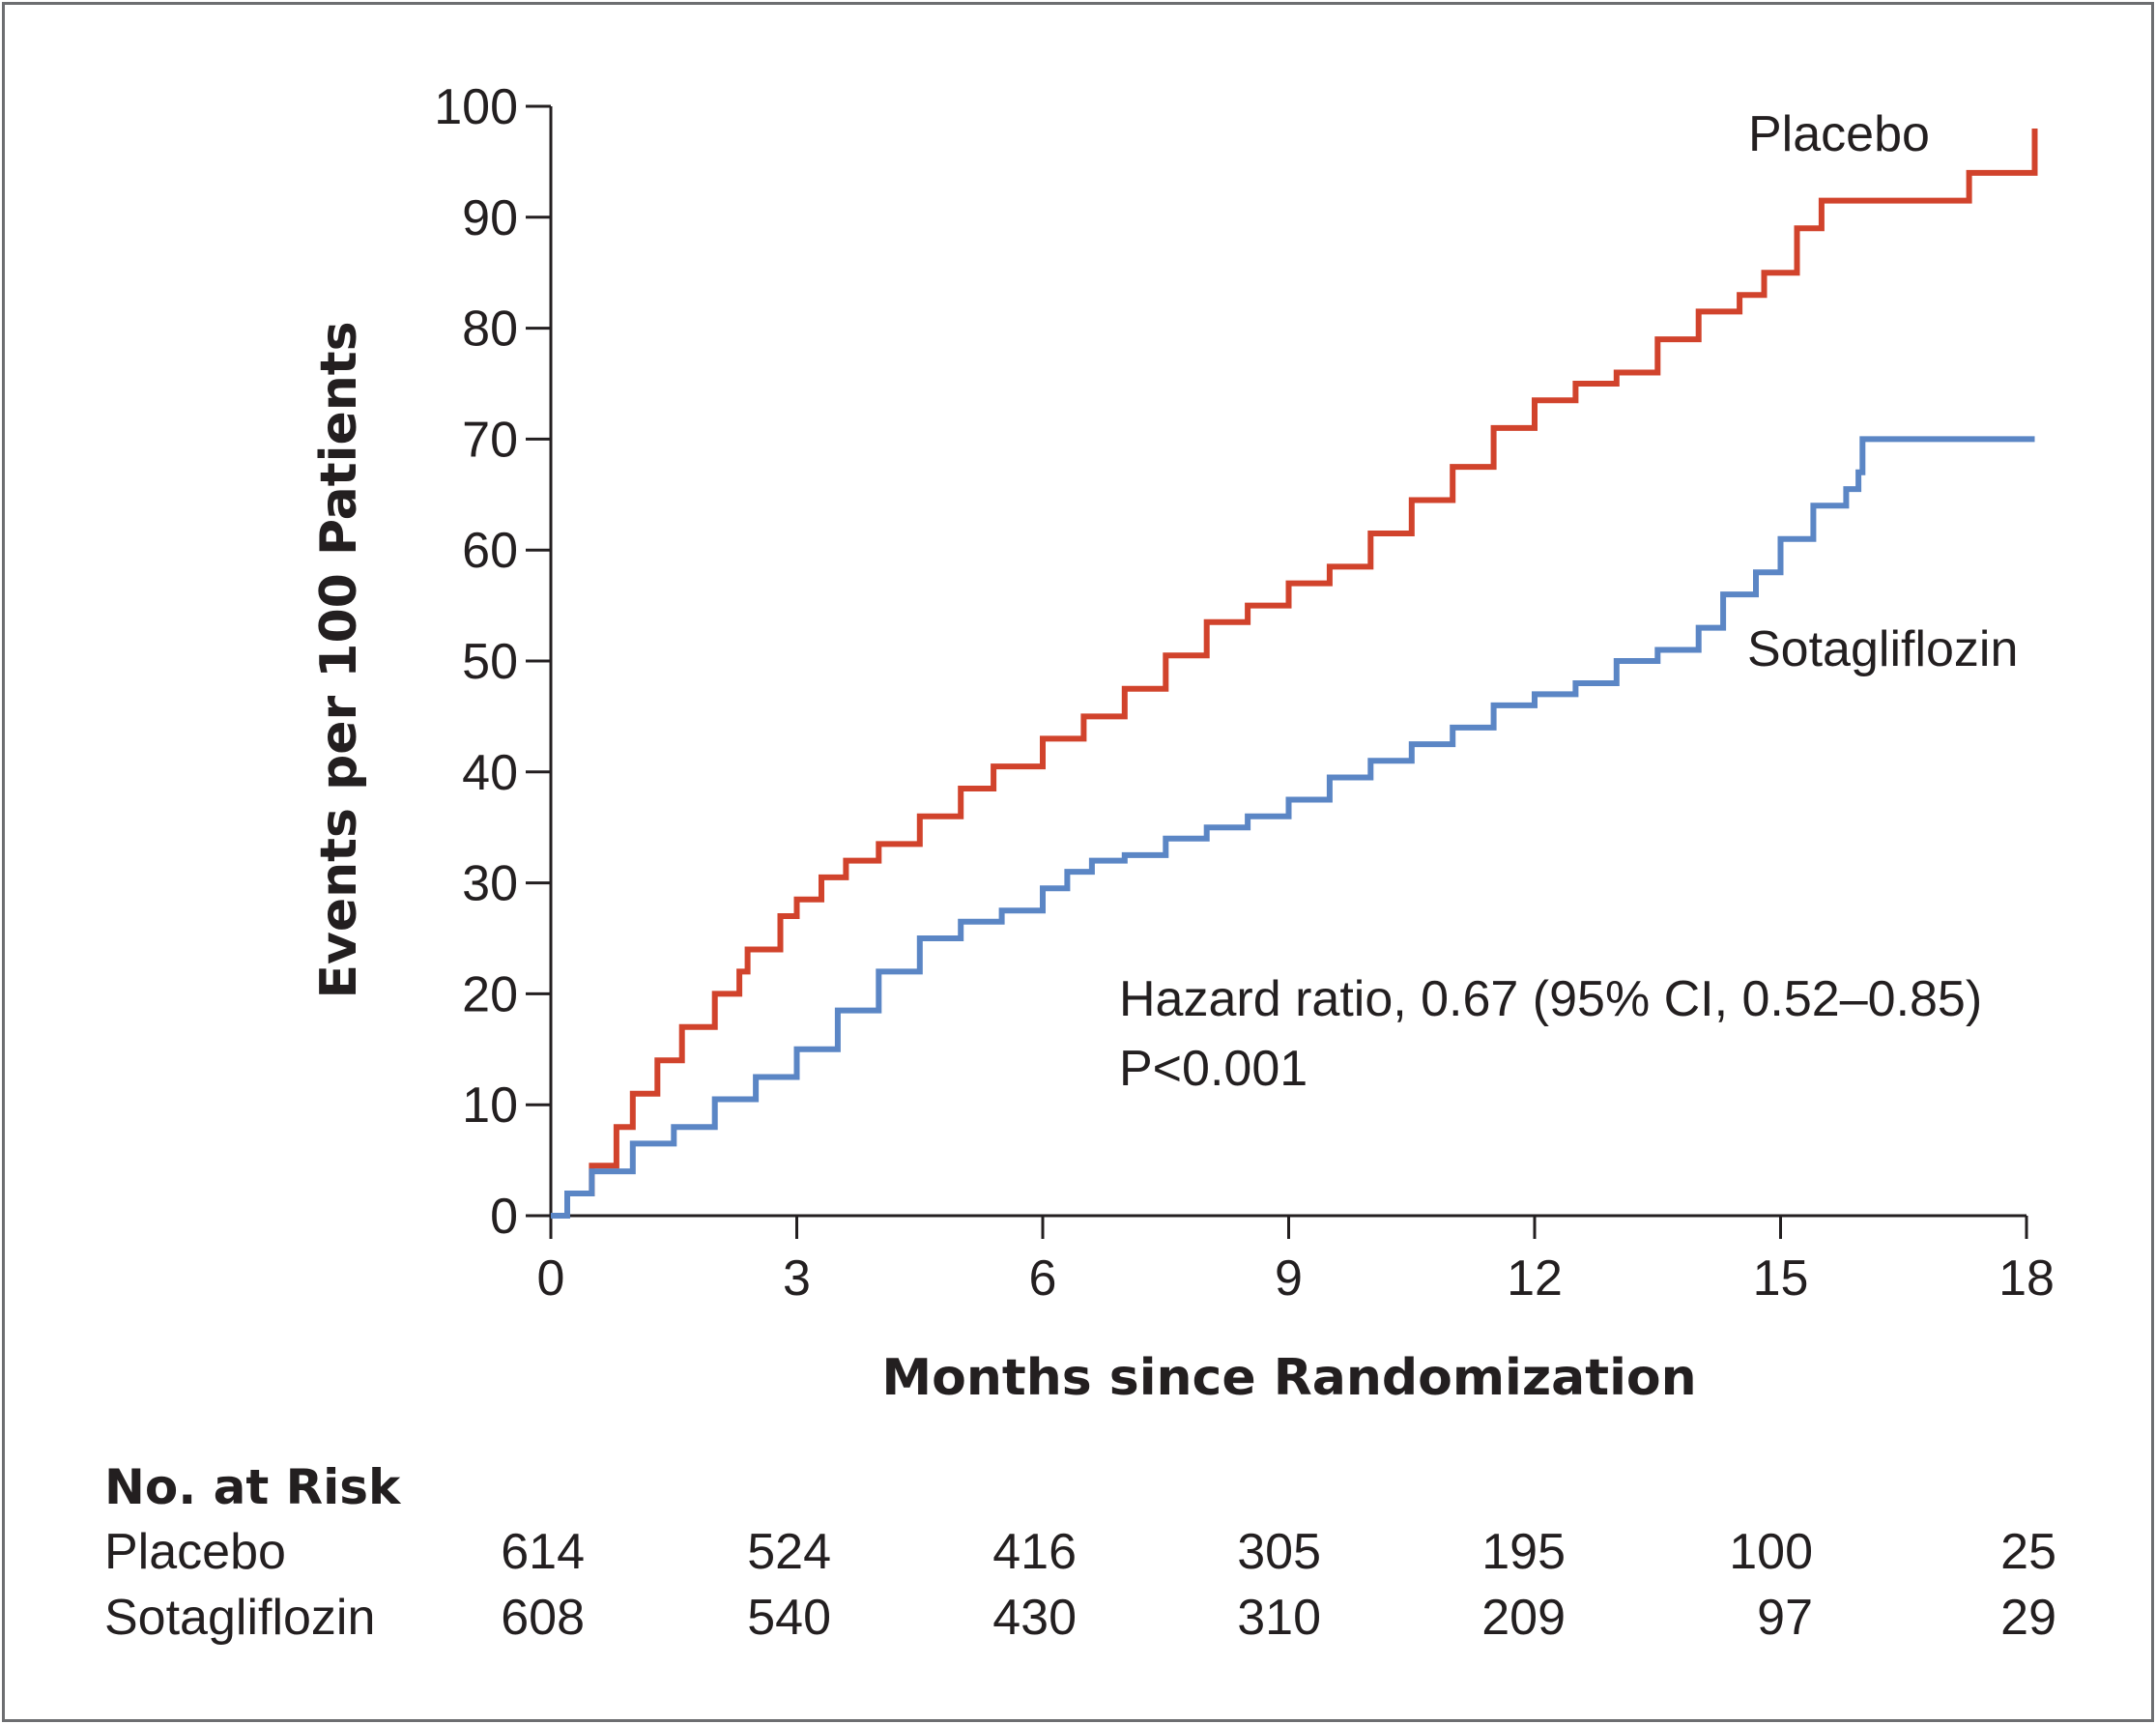 The height and width of the screenshot is (1724, 2156). What do you see at coordinates (2028, 1618) in the screenshot?
I see `risk-count: 29` at bounding box center [2028, 1618].